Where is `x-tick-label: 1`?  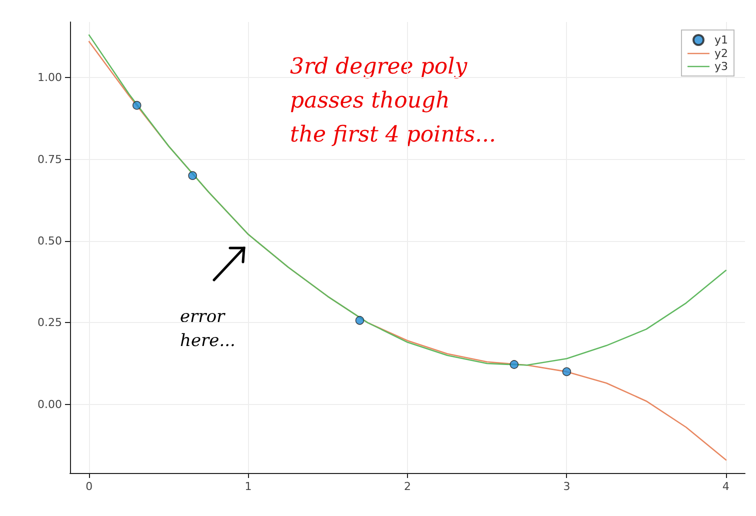 x-tick-label: 1 is located at coordinates (248, 486).